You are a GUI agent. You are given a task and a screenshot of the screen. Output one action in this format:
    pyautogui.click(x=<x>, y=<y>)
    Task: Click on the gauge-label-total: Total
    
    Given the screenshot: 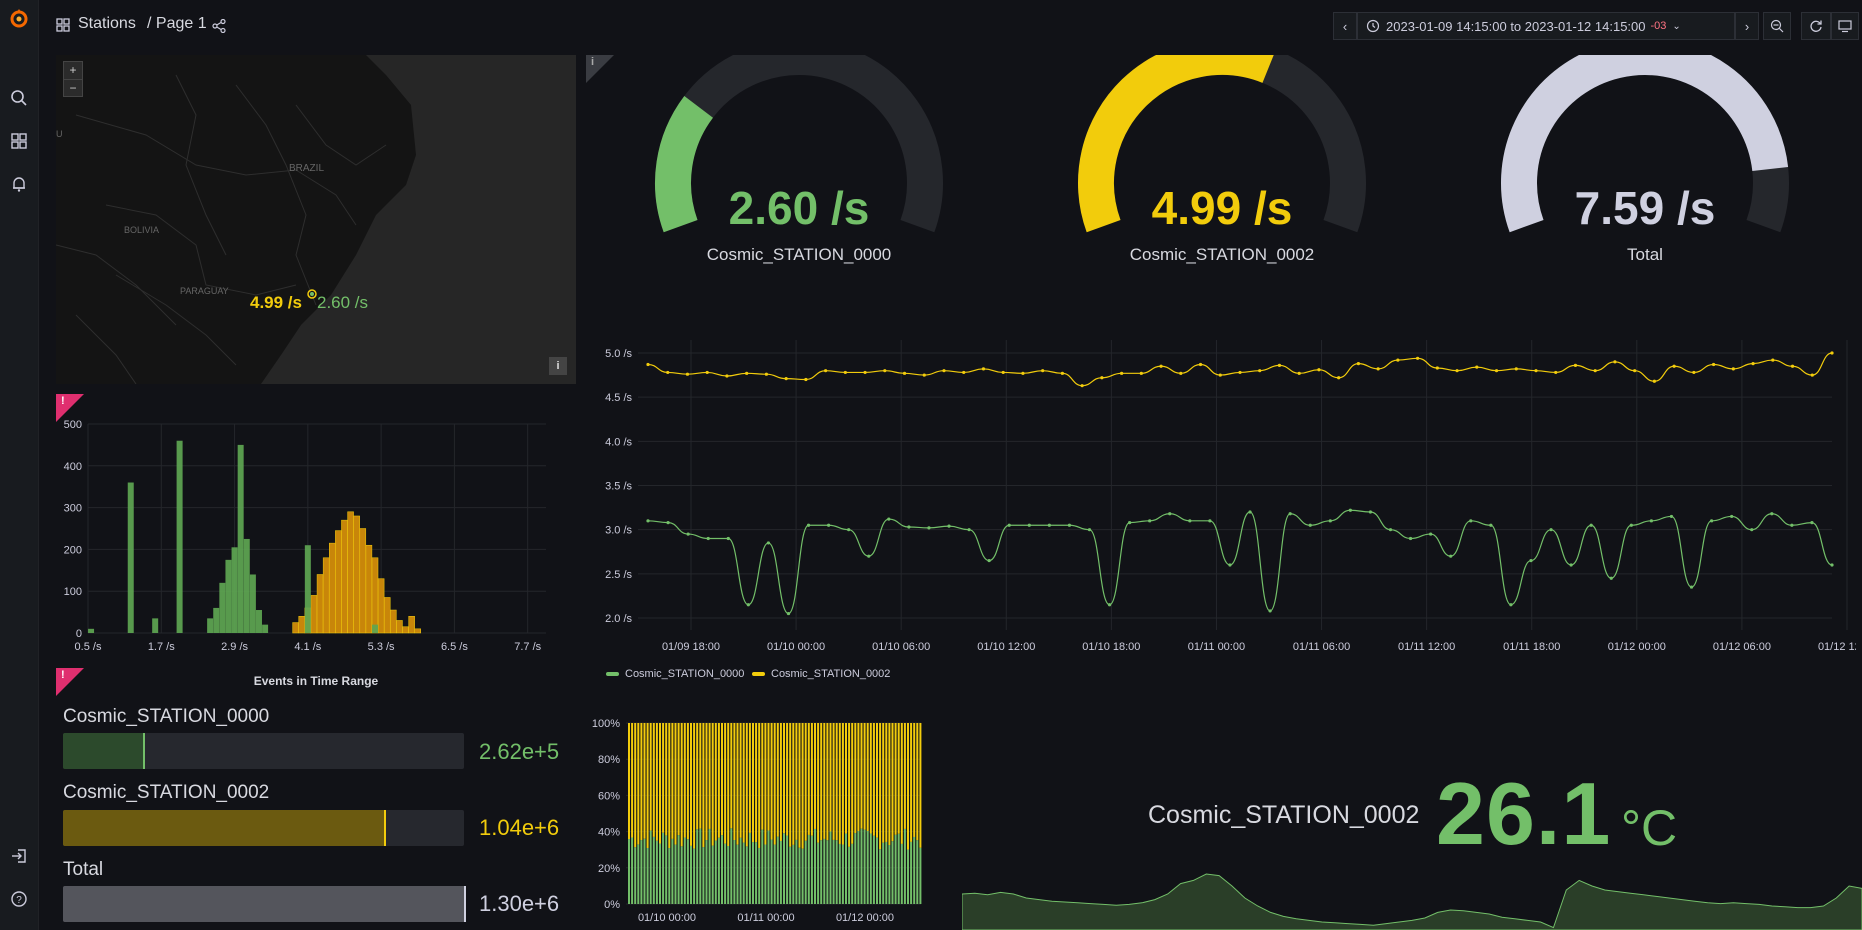 What is the action you would take?
    pyautogui.click(x=1645, y=254)
    